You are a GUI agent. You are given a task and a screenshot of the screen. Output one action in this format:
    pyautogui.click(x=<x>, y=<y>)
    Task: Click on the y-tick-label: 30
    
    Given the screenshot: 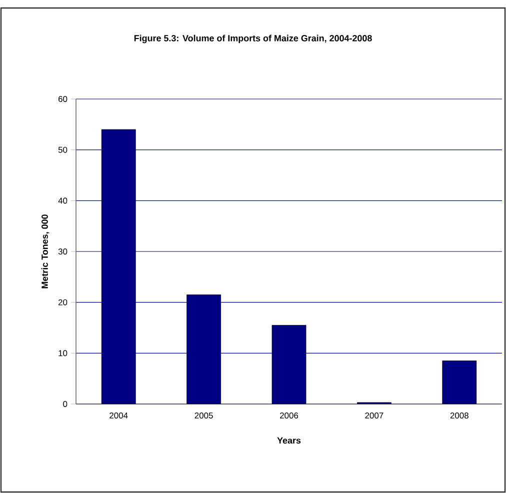 What is the action you would take?
    pyautogui.click(x=63, y=251)
    